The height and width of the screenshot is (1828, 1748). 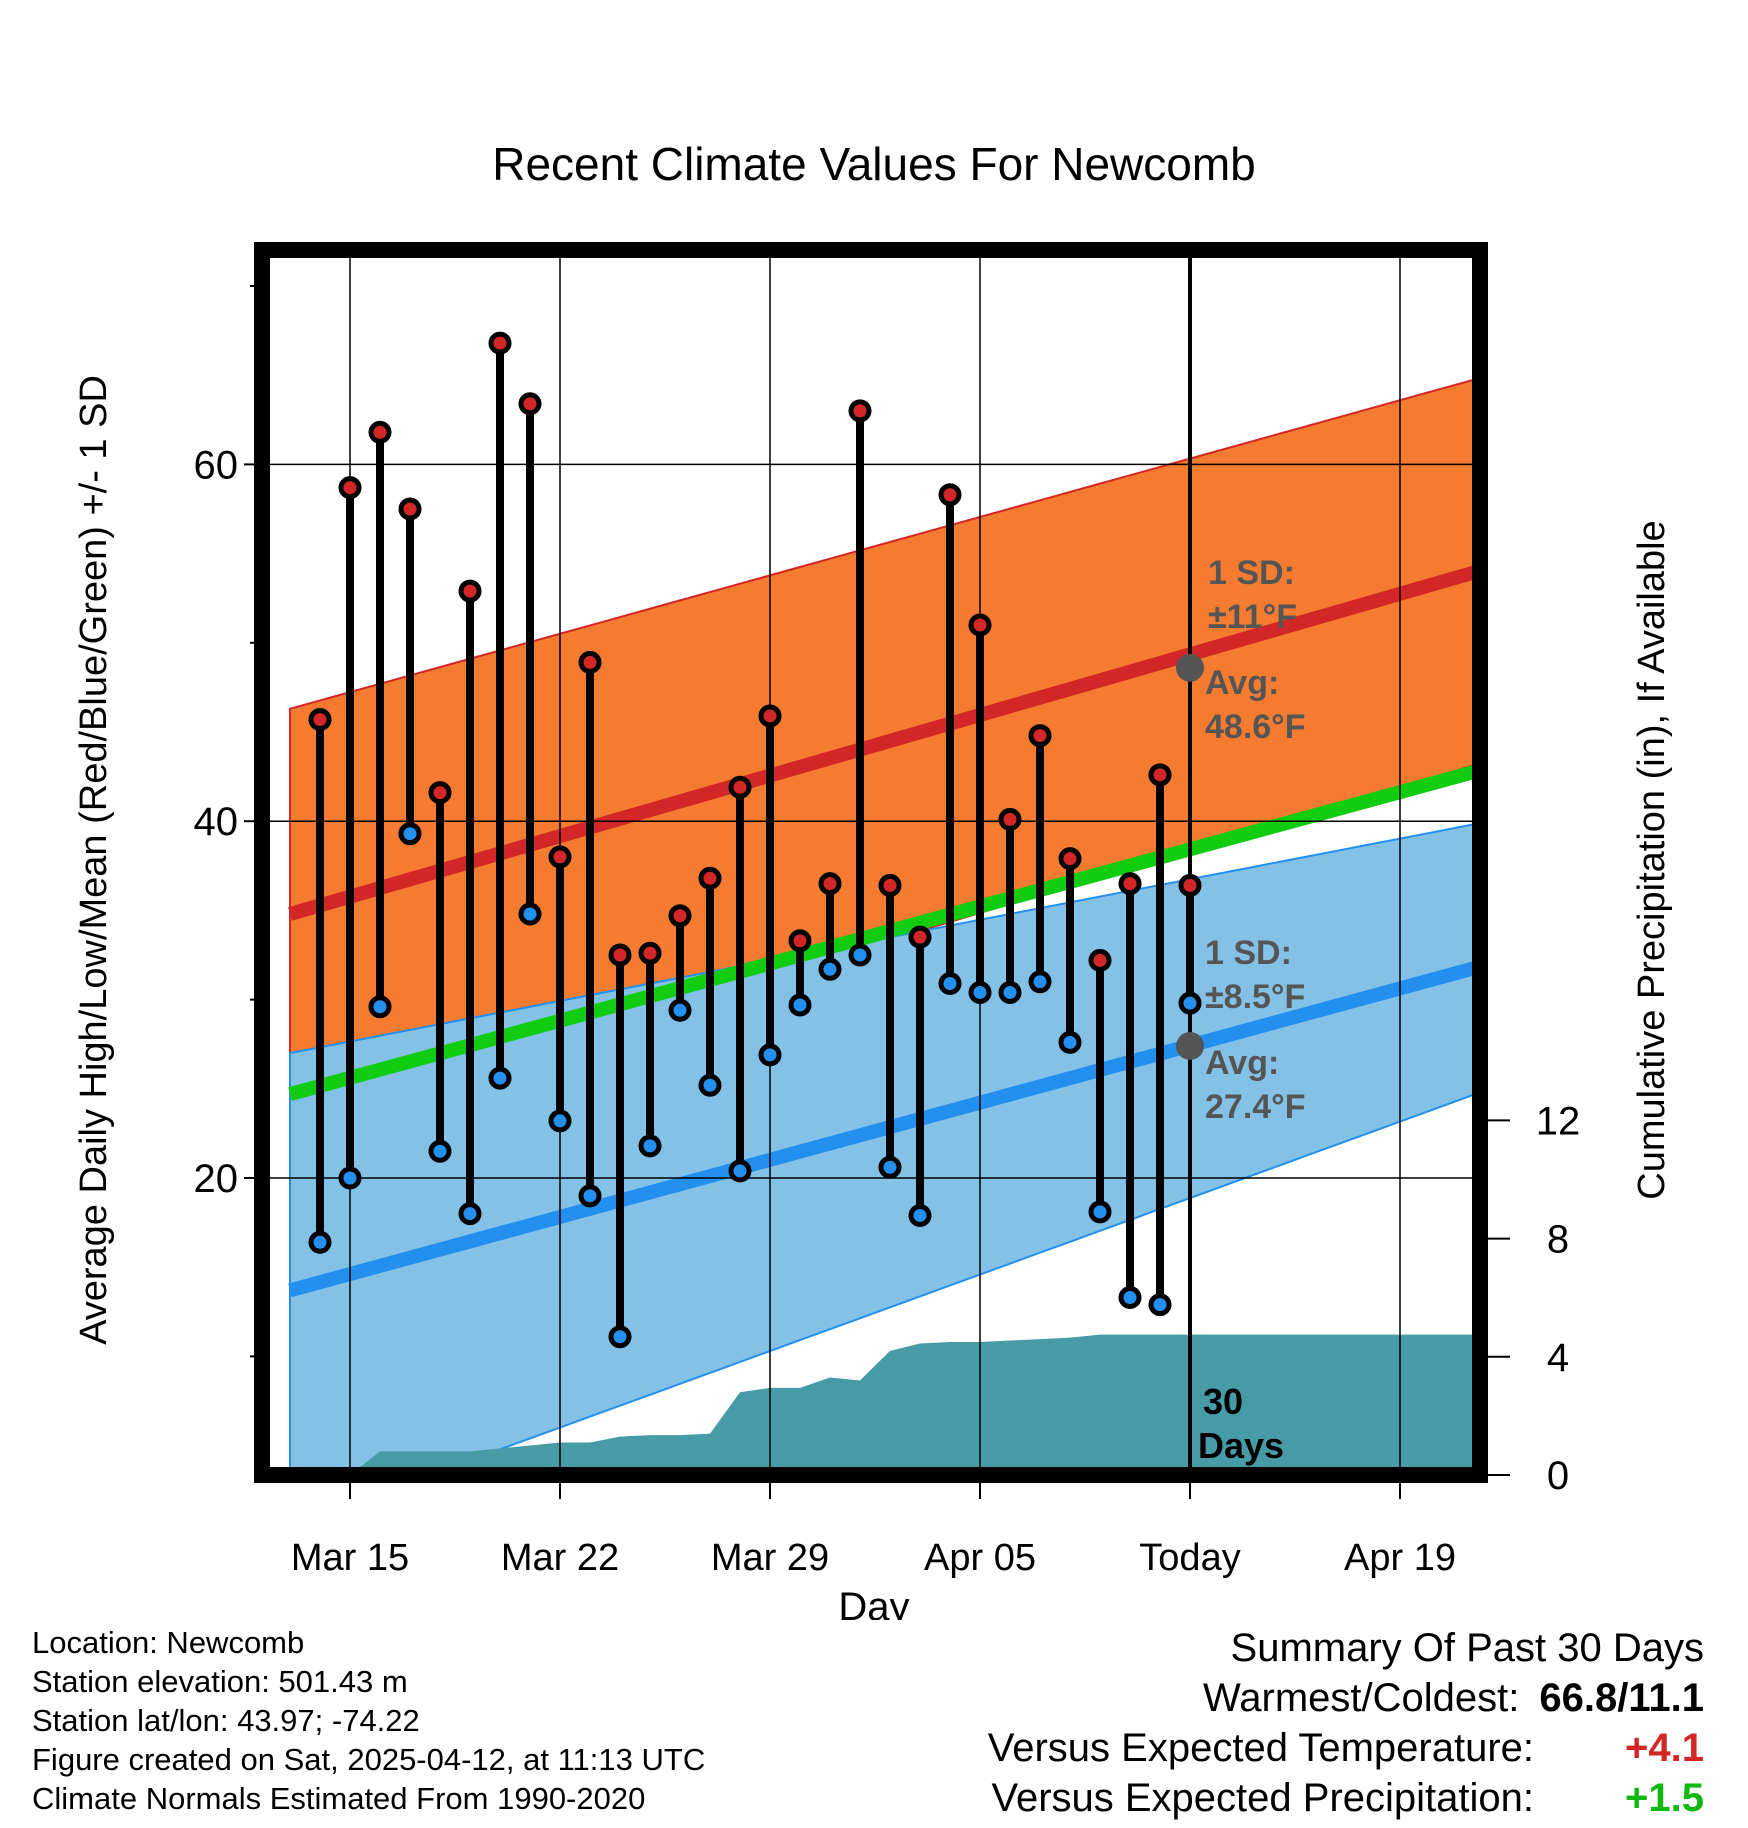 What do you see at coordinates (1242, 683) in the screenshot?
I see `high-avg-label: Avg:` at bounding box center [1242, 683].